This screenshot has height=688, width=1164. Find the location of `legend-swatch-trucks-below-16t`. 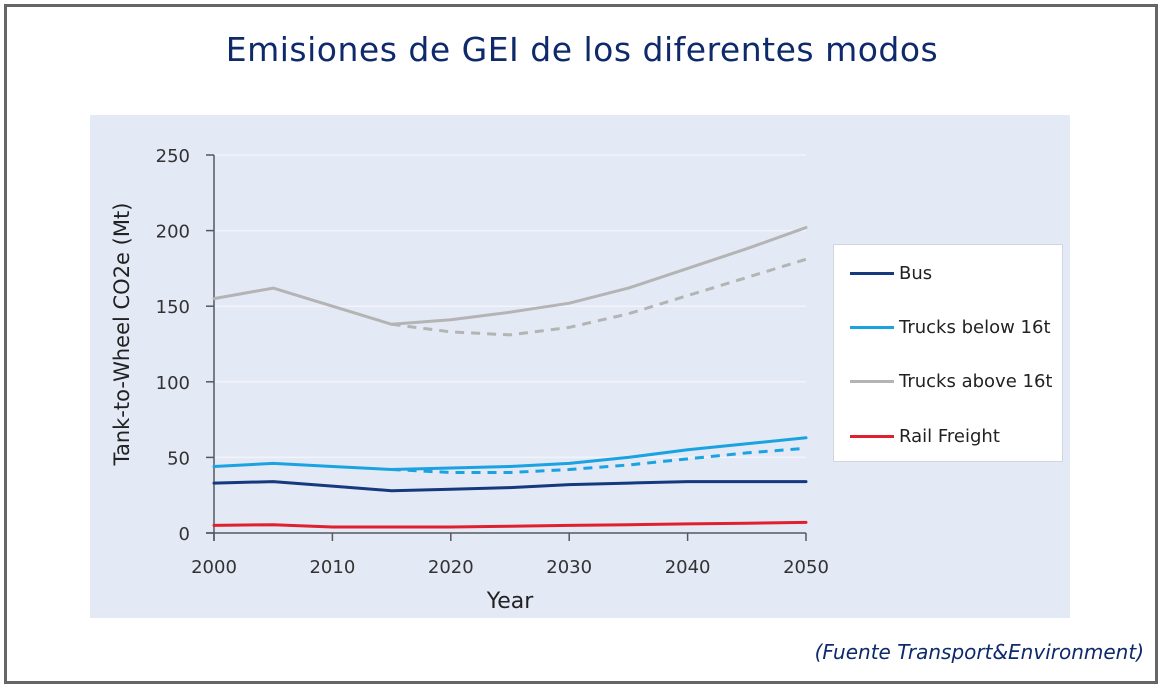

legend-swatch-trucks-below-16t is located at coordinates (872, 327).